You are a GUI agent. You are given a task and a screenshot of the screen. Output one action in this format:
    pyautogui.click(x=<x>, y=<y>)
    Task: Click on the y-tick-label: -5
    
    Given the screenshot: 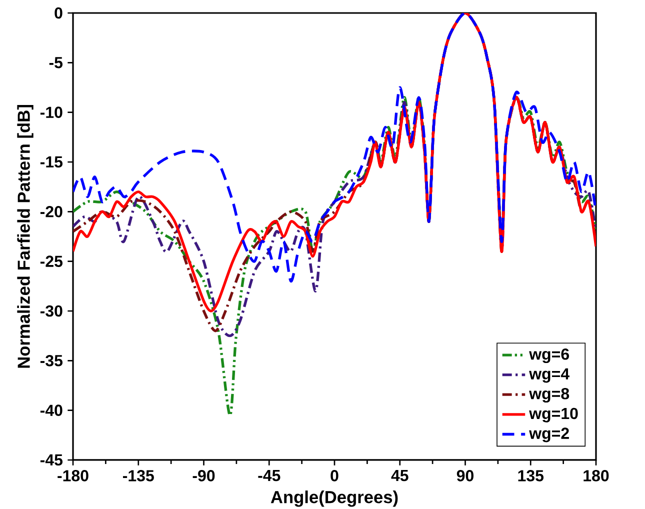 What is the action you would take?
    pyautogui.click(x=56, y=62)
    